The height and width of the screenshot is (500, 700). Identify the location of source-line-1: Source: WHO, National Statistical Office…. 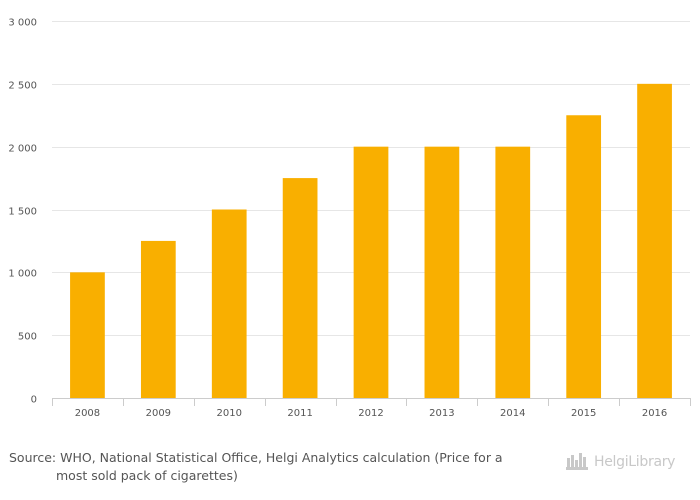
(256, 457).